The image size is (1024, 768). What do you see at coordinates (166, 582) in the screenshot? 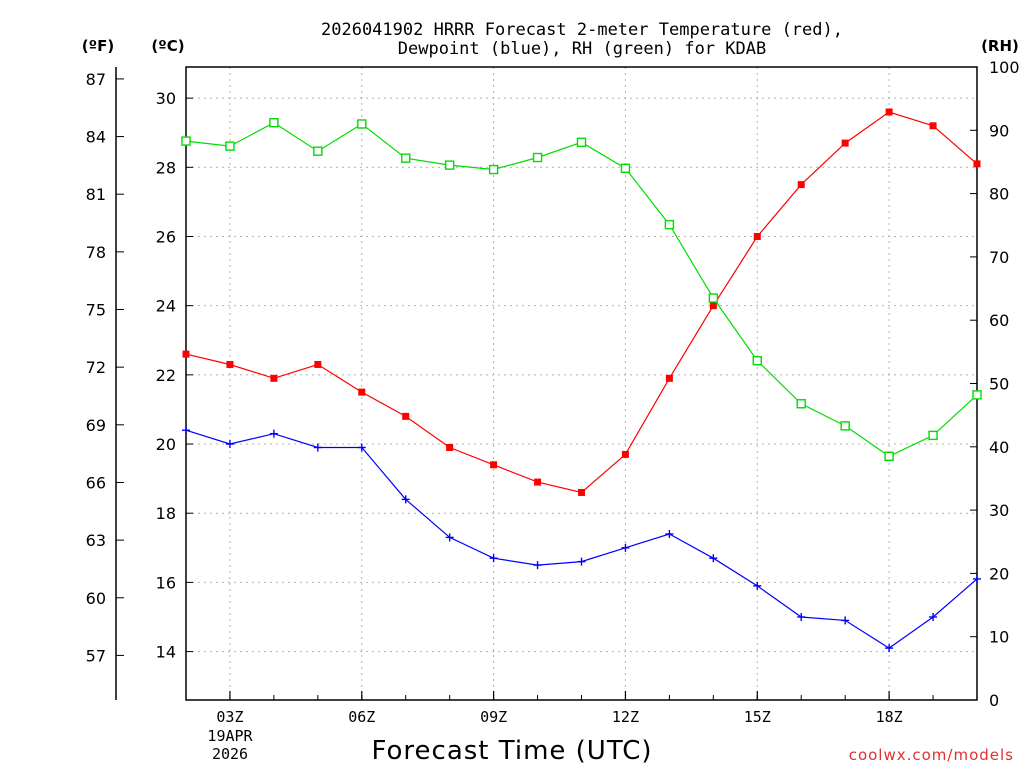
I see `celsius-tick-label: 16` at bounding box center [166, 582].